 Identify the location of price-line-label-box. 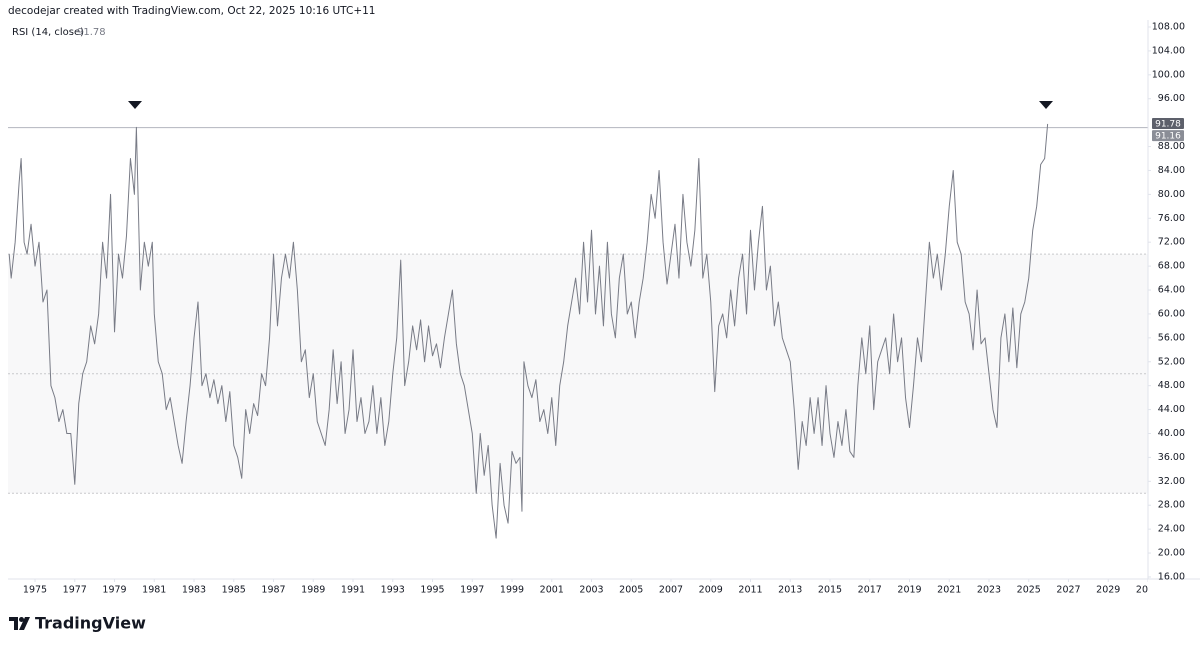
(1168, 136).